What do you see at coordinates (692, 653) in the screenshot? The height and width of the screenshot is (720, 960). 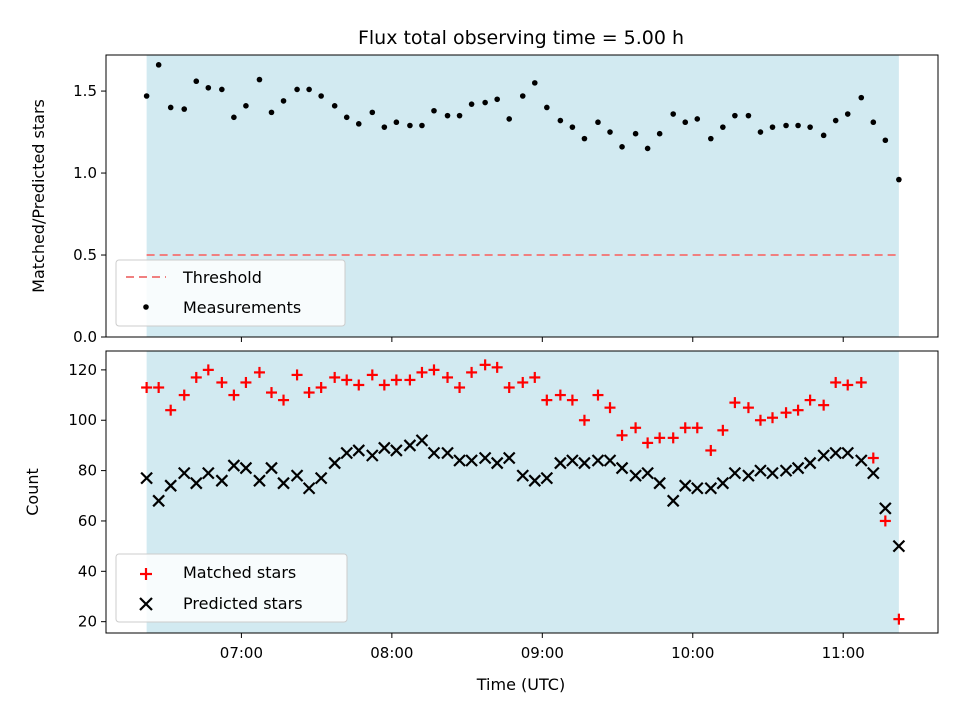 I see `x-tick-label: 10:00` at bounding box center [692, 653].